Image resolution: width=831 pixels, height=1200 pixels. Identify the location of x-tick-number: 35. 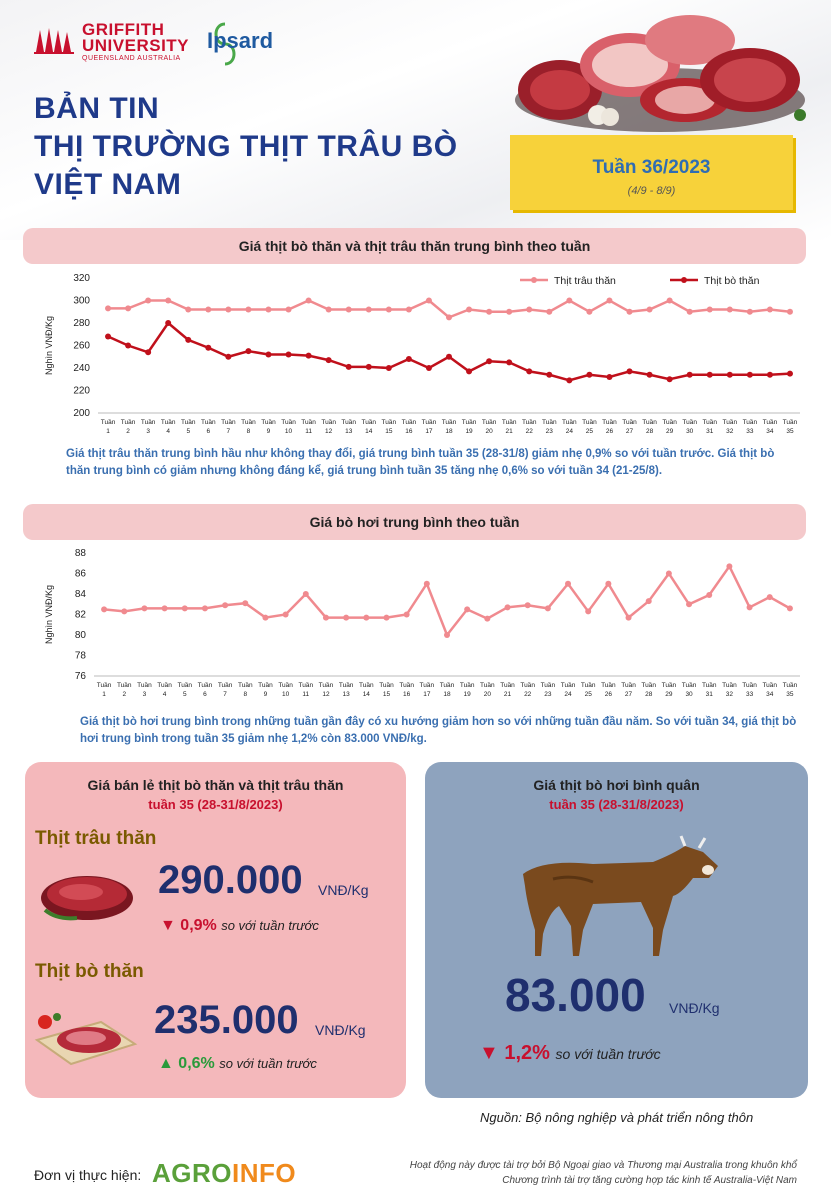
(790, 694).